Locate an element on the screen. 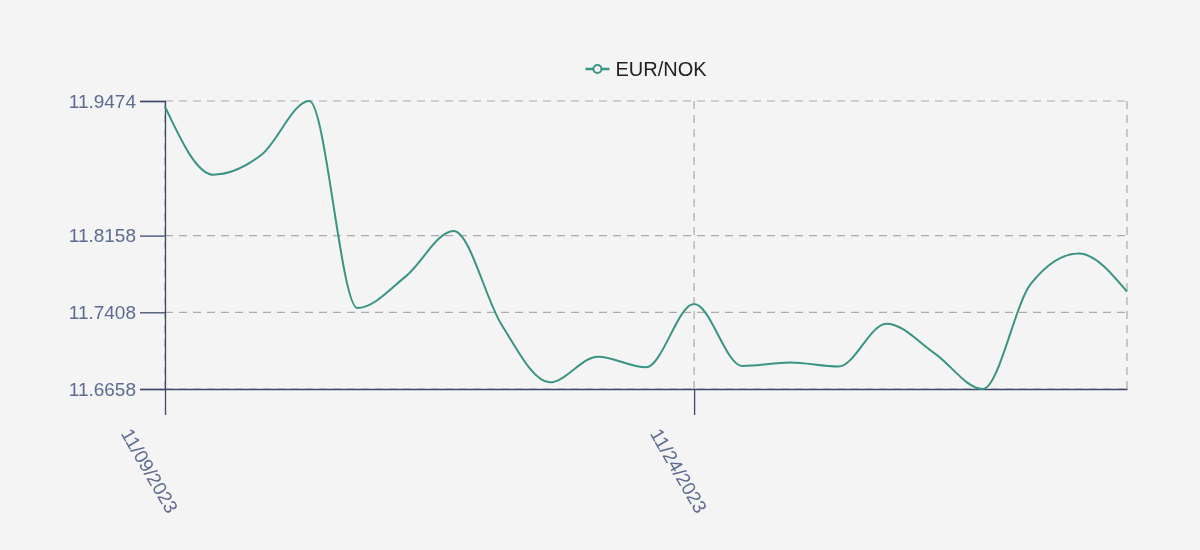  y-tick-label: 11.6658 is located at coordinates (102, 389).